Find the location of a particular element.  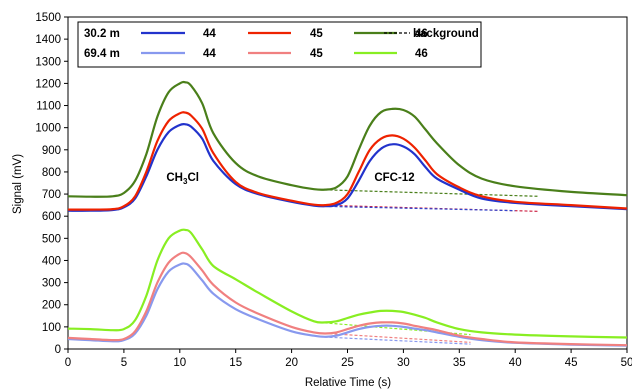

x-tick-label: 15 is located at coordinates (235, 363).